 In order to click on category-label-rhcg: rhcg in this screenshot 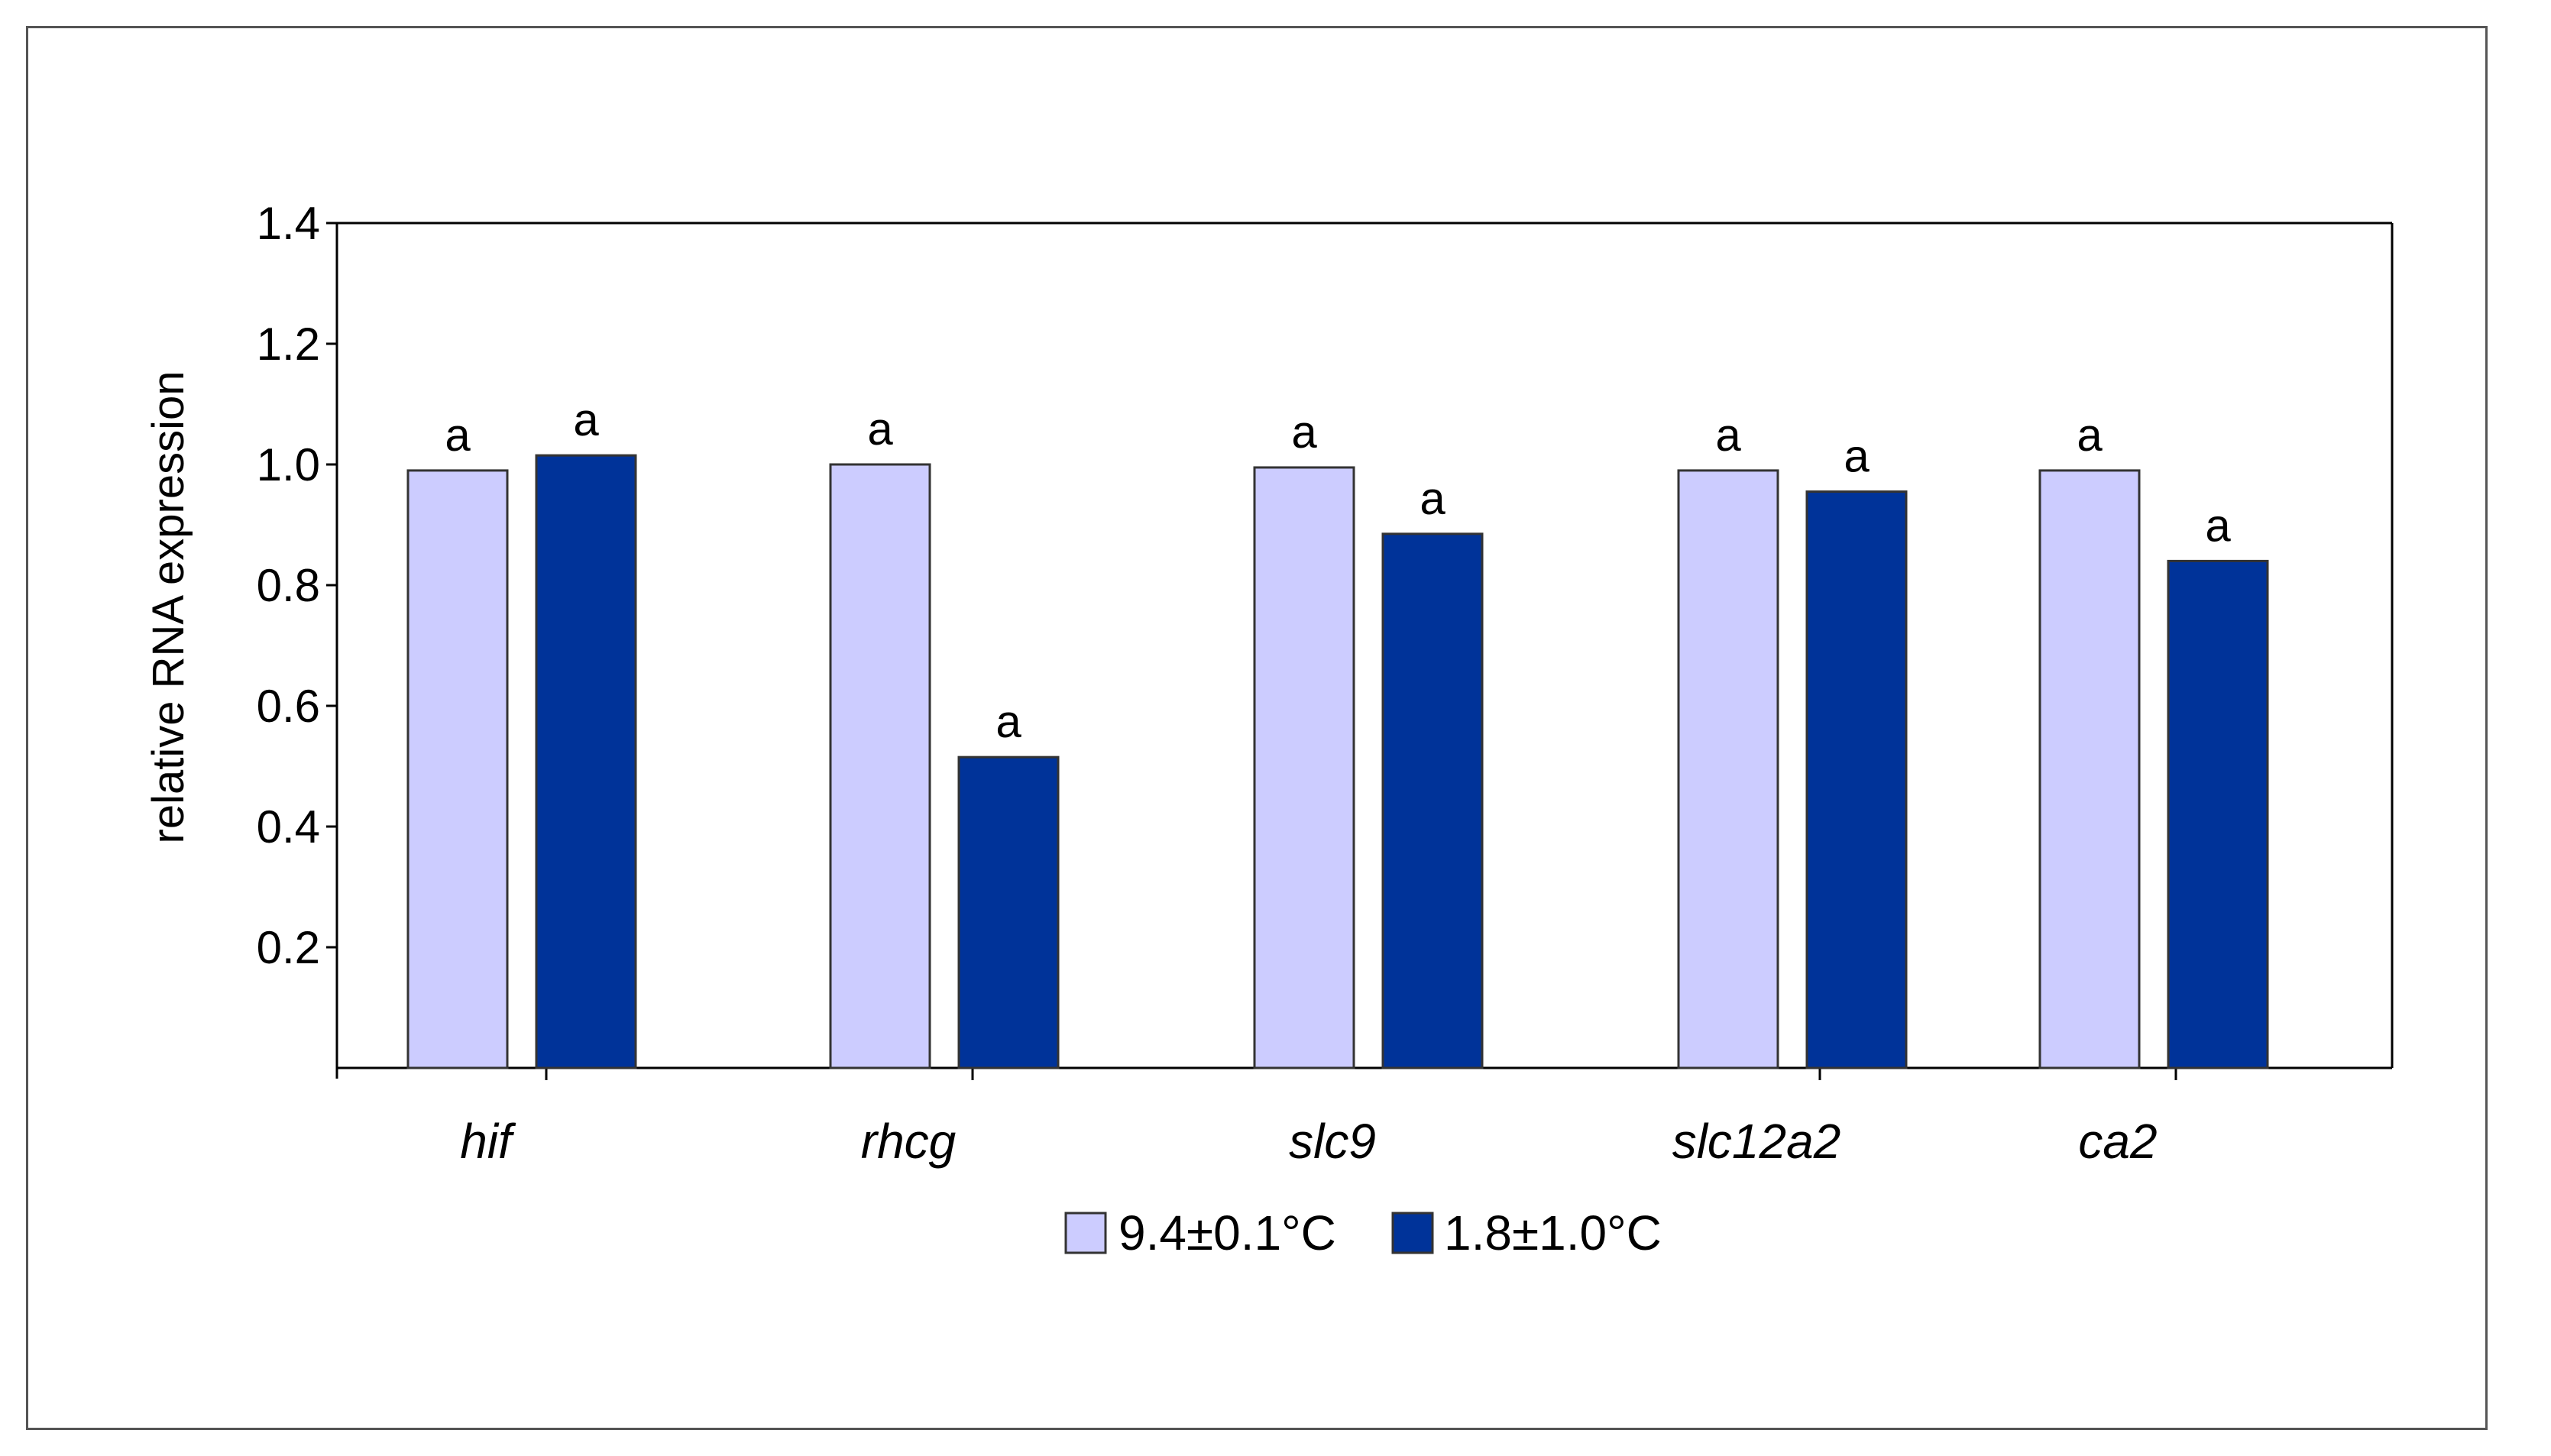, I will do `click(909, 1141)`.